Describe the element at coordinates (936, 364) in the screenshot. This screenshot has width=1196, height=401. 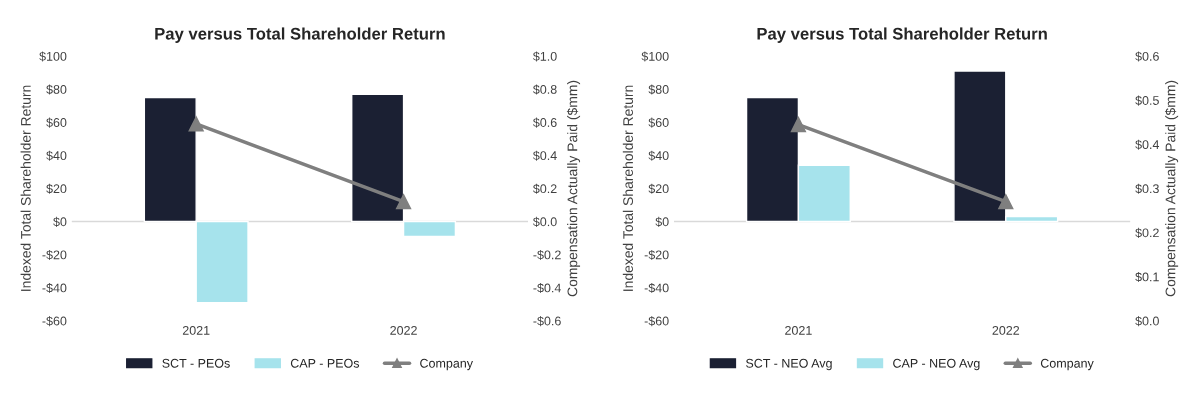
I see `legend-label: CAP - NEO Avg` at that location.